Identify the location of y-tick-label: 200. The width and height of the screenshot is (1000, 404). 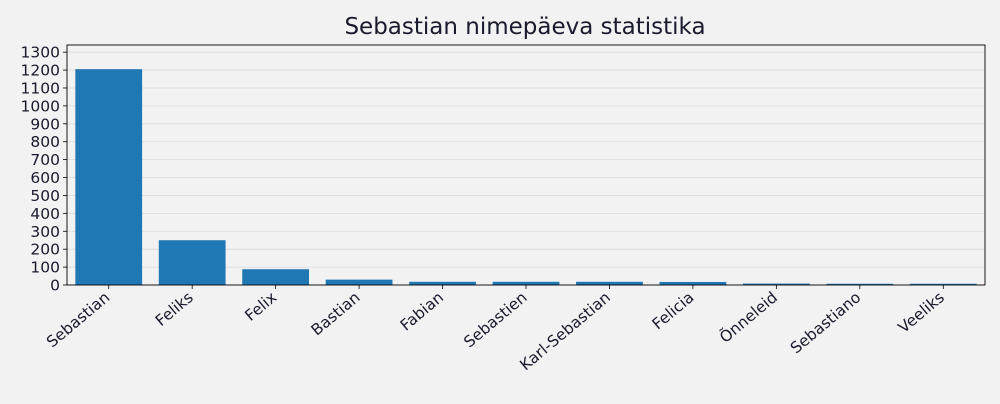
(45, 250).